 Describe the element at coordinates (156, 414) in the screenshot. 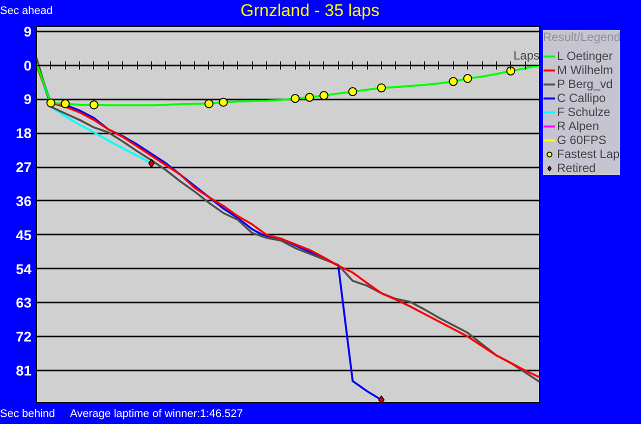

I see `text: Average laptime of winner:1:46.527` at that location.